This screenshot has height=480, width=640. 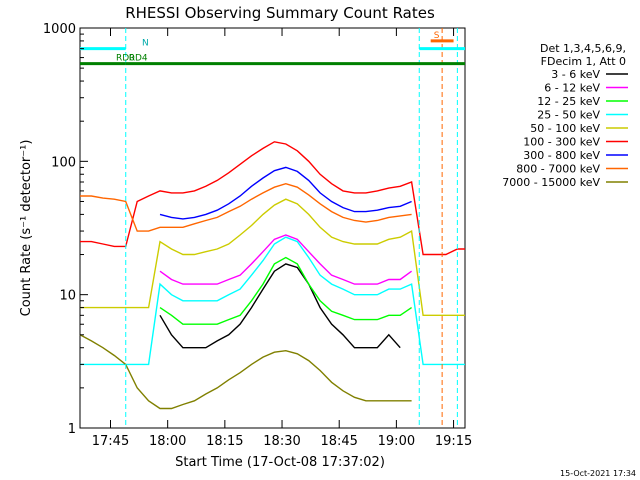 What do you see at coordinates (280, 13) in the screenshot?
I see `chart-title: RHESSI Observing Summary Count Rates` at bounding box center [280, 13].